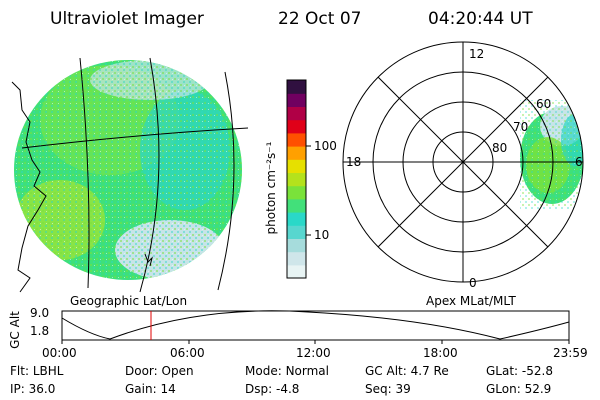 The image size is (600, 400). What do you see at coordinates (17, 389) in the screenshot?
I see `info-key: IP:` at bounding box center [17, 389].